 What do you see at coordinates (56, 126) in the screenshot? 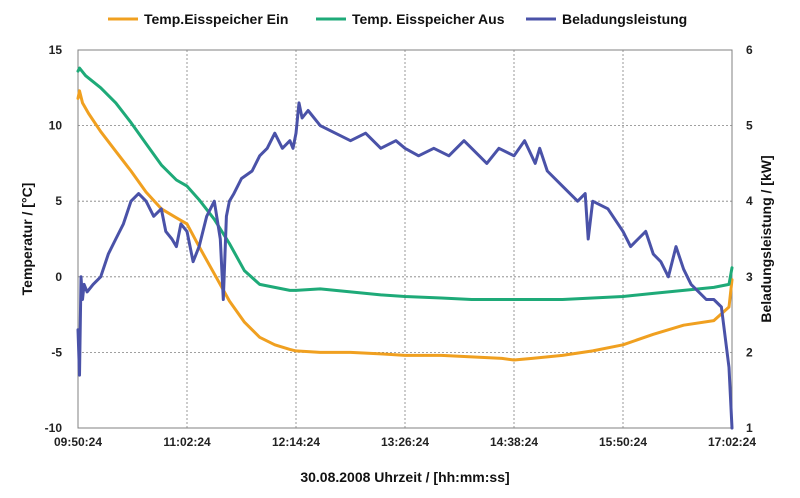
I see `y-left-tick-label: 10` at bounding box center [56, 126].